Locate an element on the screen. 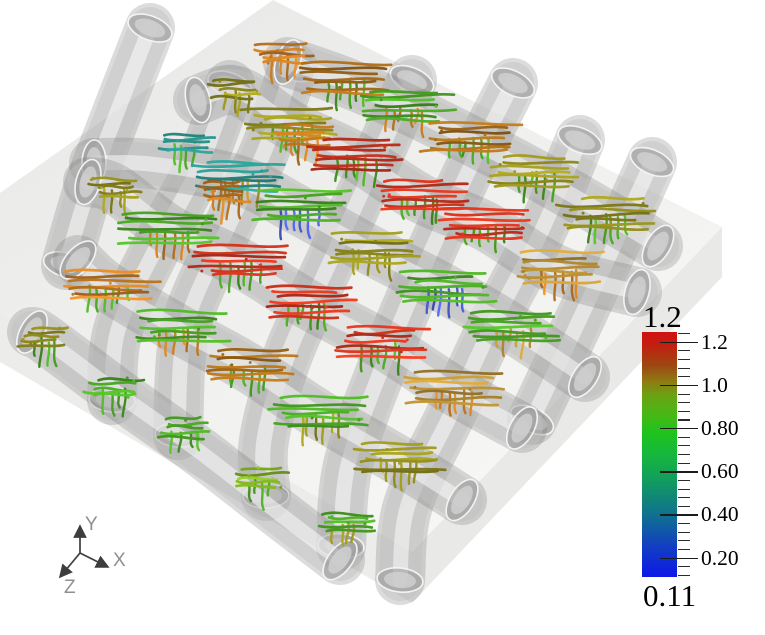 This screenshot has height=635, width=765. z-axis-label: Z is located at coordinates (70, 587).